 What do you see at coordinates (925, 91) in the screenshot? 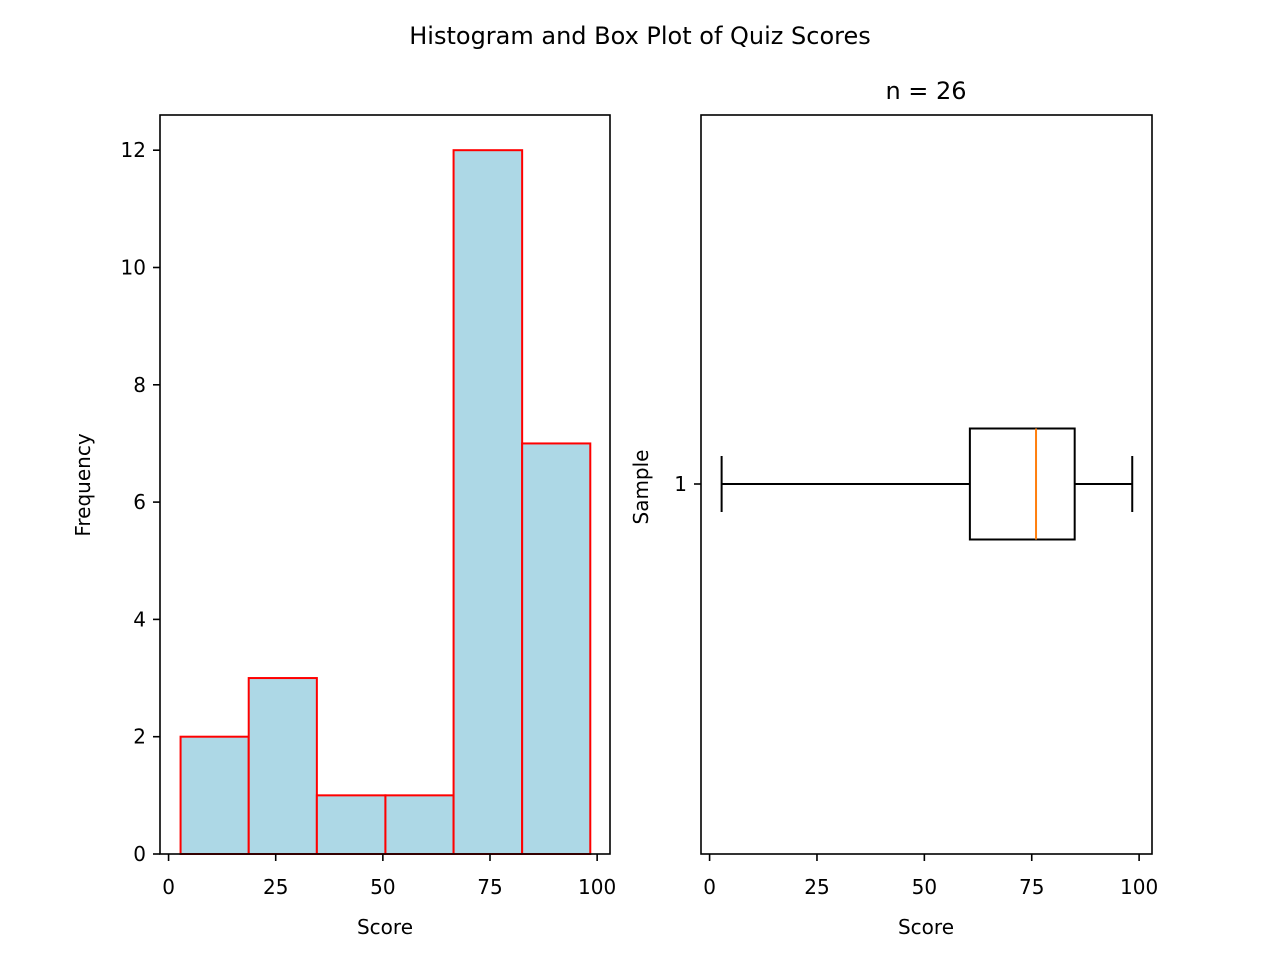
I see `boxplot-title: n = 26` at bounding box center [925, 91].